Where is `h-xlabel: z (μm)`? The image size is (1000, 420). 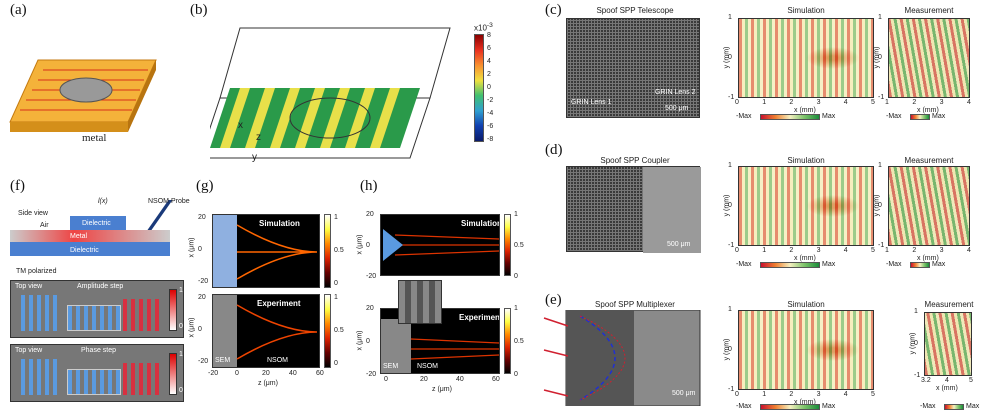 h-xlabel: z (μm) is located at coordinates (442, 389).